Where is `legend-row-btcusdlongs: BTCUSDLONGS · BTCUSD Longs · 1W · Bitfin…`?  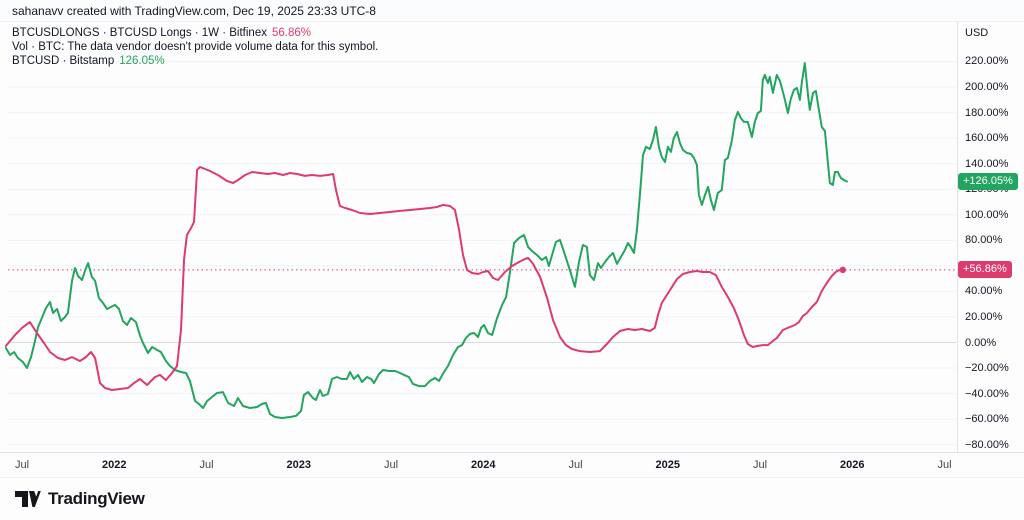
legend-row-btcusdlongs: BTCUSDLONGS · BTCUSD Longs · 1W · Bitfin… is located at coordinates (195, 33).